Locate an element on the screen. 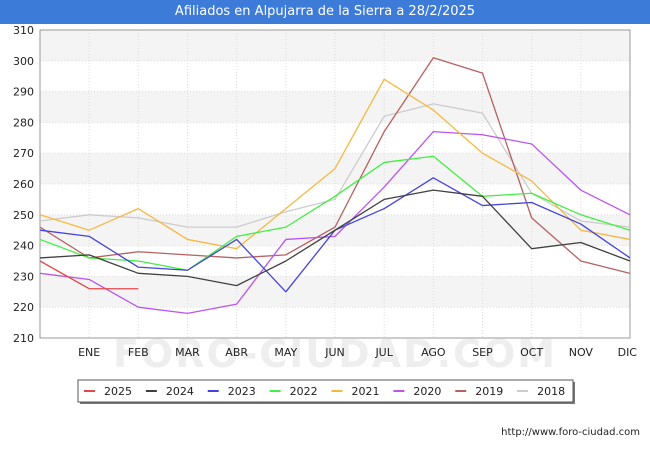 The image size is (650, 450). x-tick-label: JUN is located at coordinates (334, 352).